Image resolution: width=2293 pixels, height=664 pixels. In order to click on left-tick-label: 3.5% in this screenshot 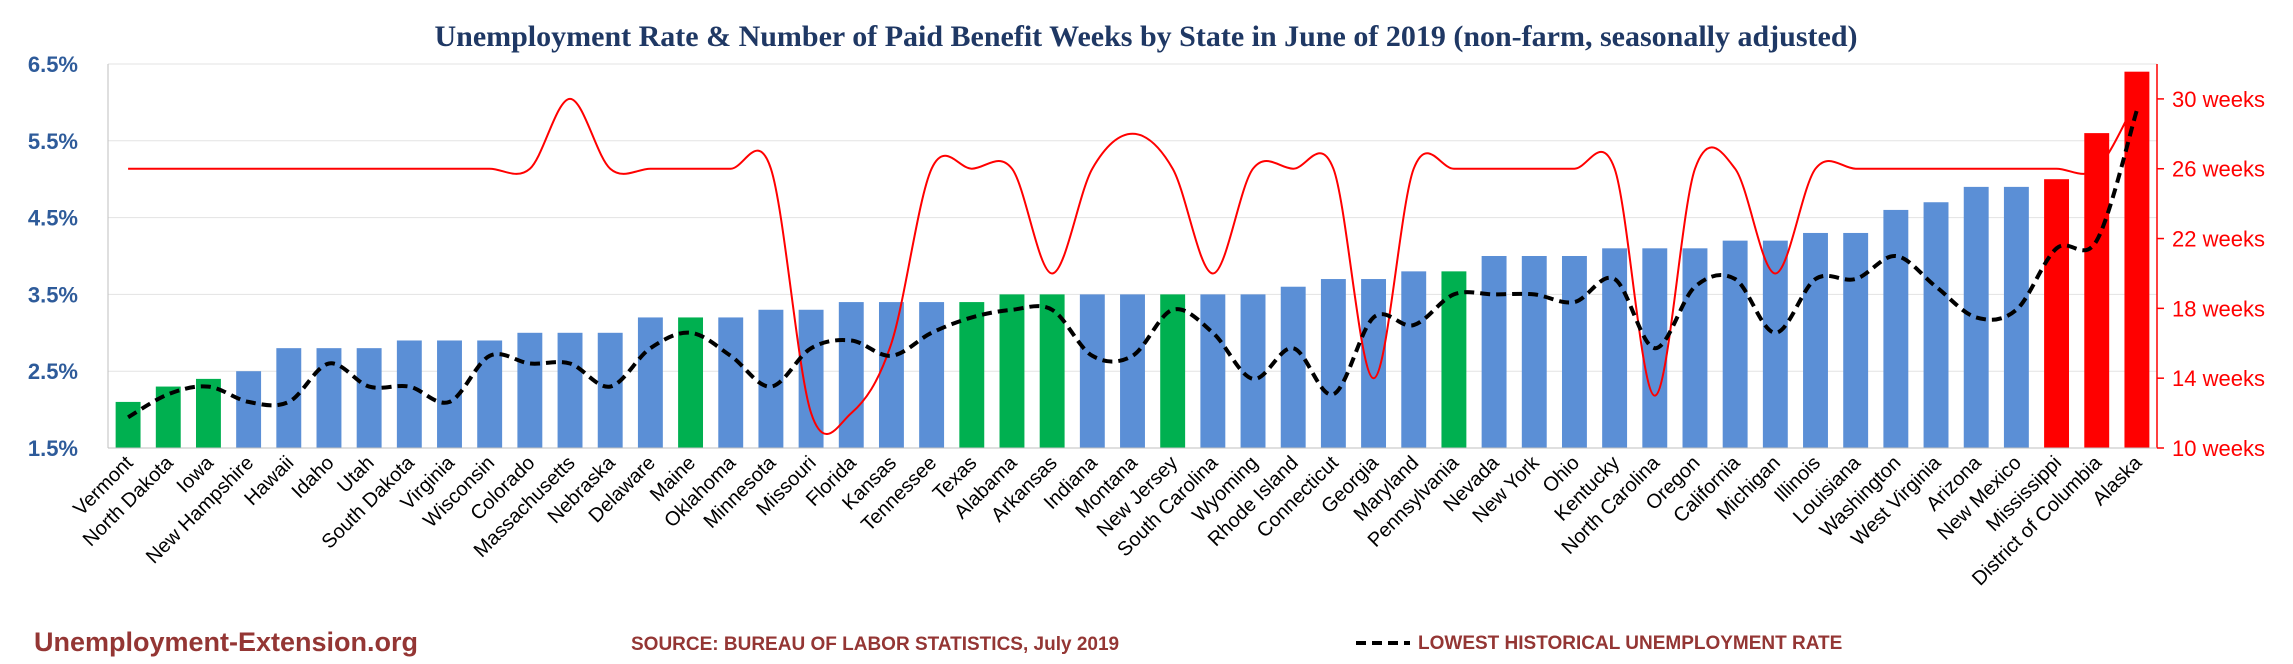, I will do `click(53, 294)`.